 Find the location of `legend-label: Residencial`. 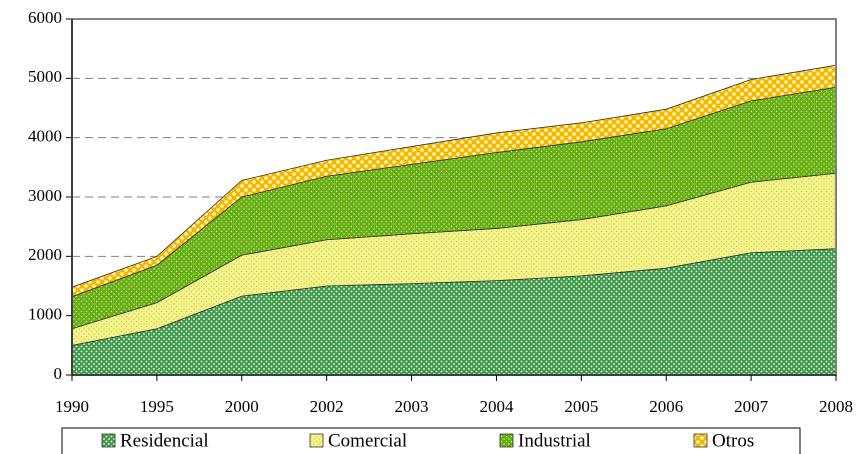

legend-label: Residencial is located at coordinates (164, 440).